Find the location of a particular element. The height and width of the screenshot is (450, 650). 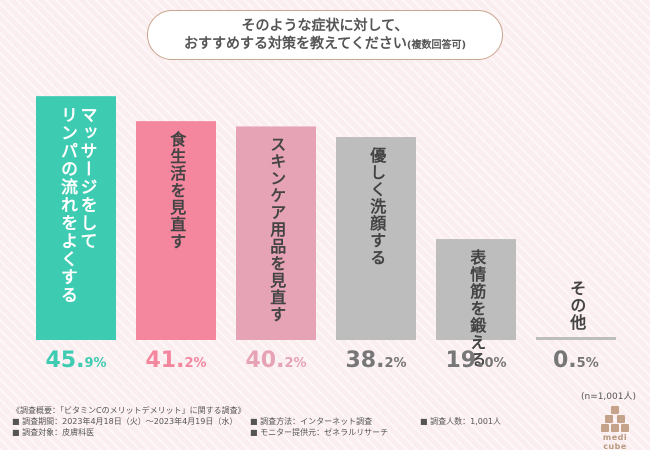

survey-method: ■ 調査方法：インターネット調査 is located at coordinates (311, 421).